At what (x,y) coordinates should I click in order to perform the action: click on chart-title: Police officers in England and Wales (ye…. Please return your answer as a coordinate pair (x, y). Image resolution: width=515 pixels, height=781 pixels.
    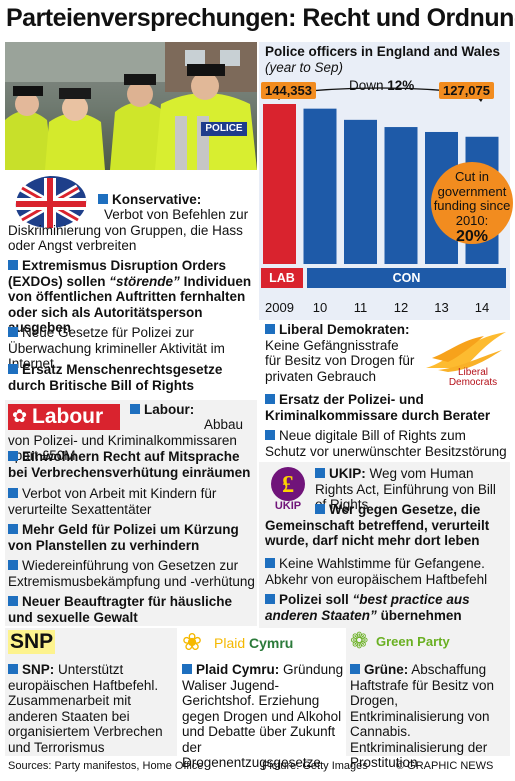
    Looking at the image, I should click on (387, 60).